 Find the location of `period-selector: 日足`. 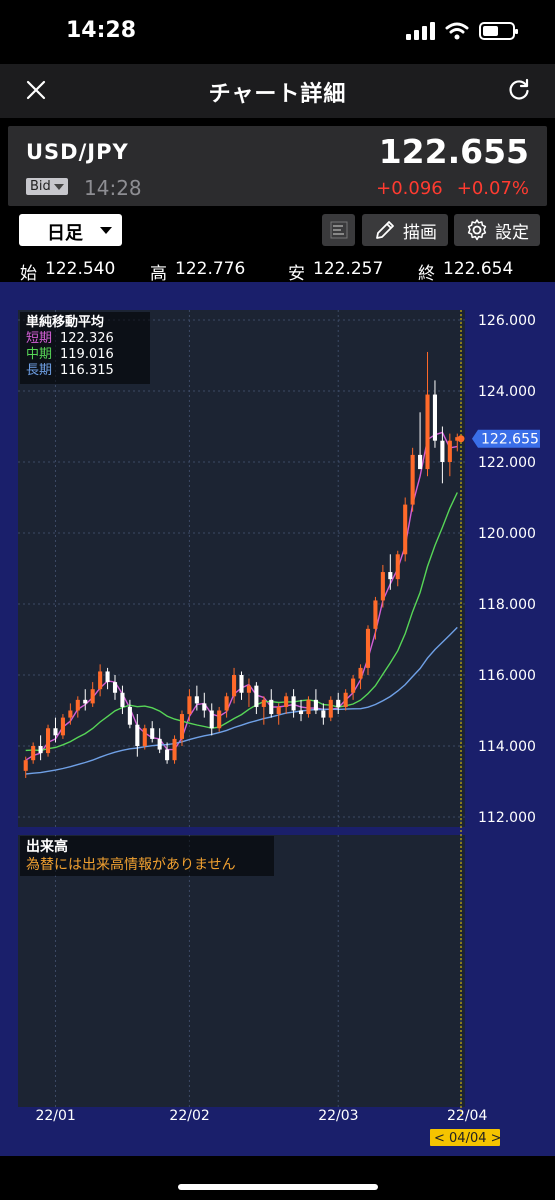

period-selector: 日足 is located at coordinates (70, 230).